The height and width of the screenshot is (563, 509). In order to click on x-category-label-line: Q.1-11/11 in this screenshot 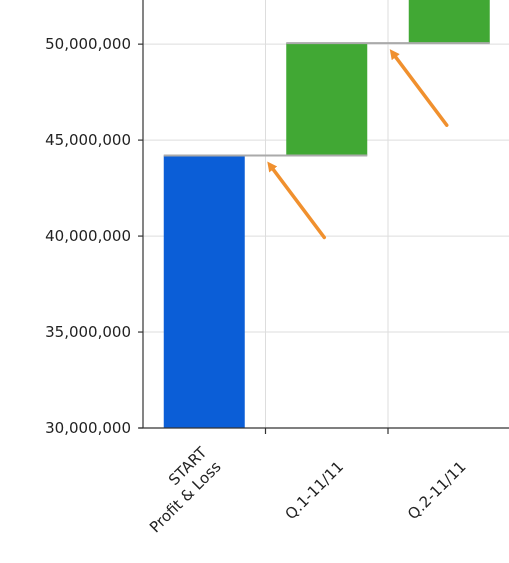, I will do `click(315, 491)`.